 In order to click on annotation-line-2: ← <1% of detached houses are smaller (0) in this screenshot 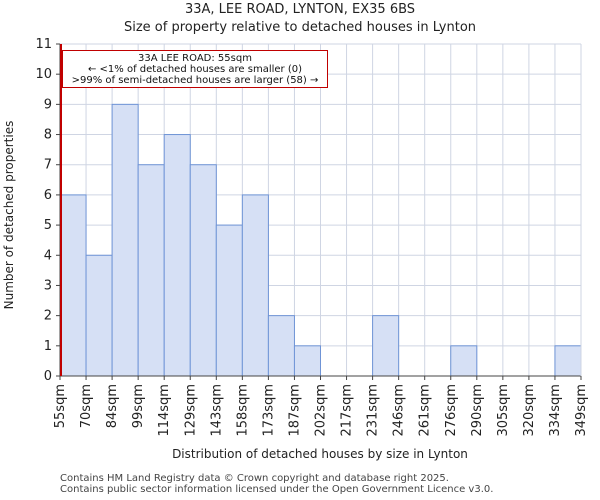, I will do `click(195, 69)`.